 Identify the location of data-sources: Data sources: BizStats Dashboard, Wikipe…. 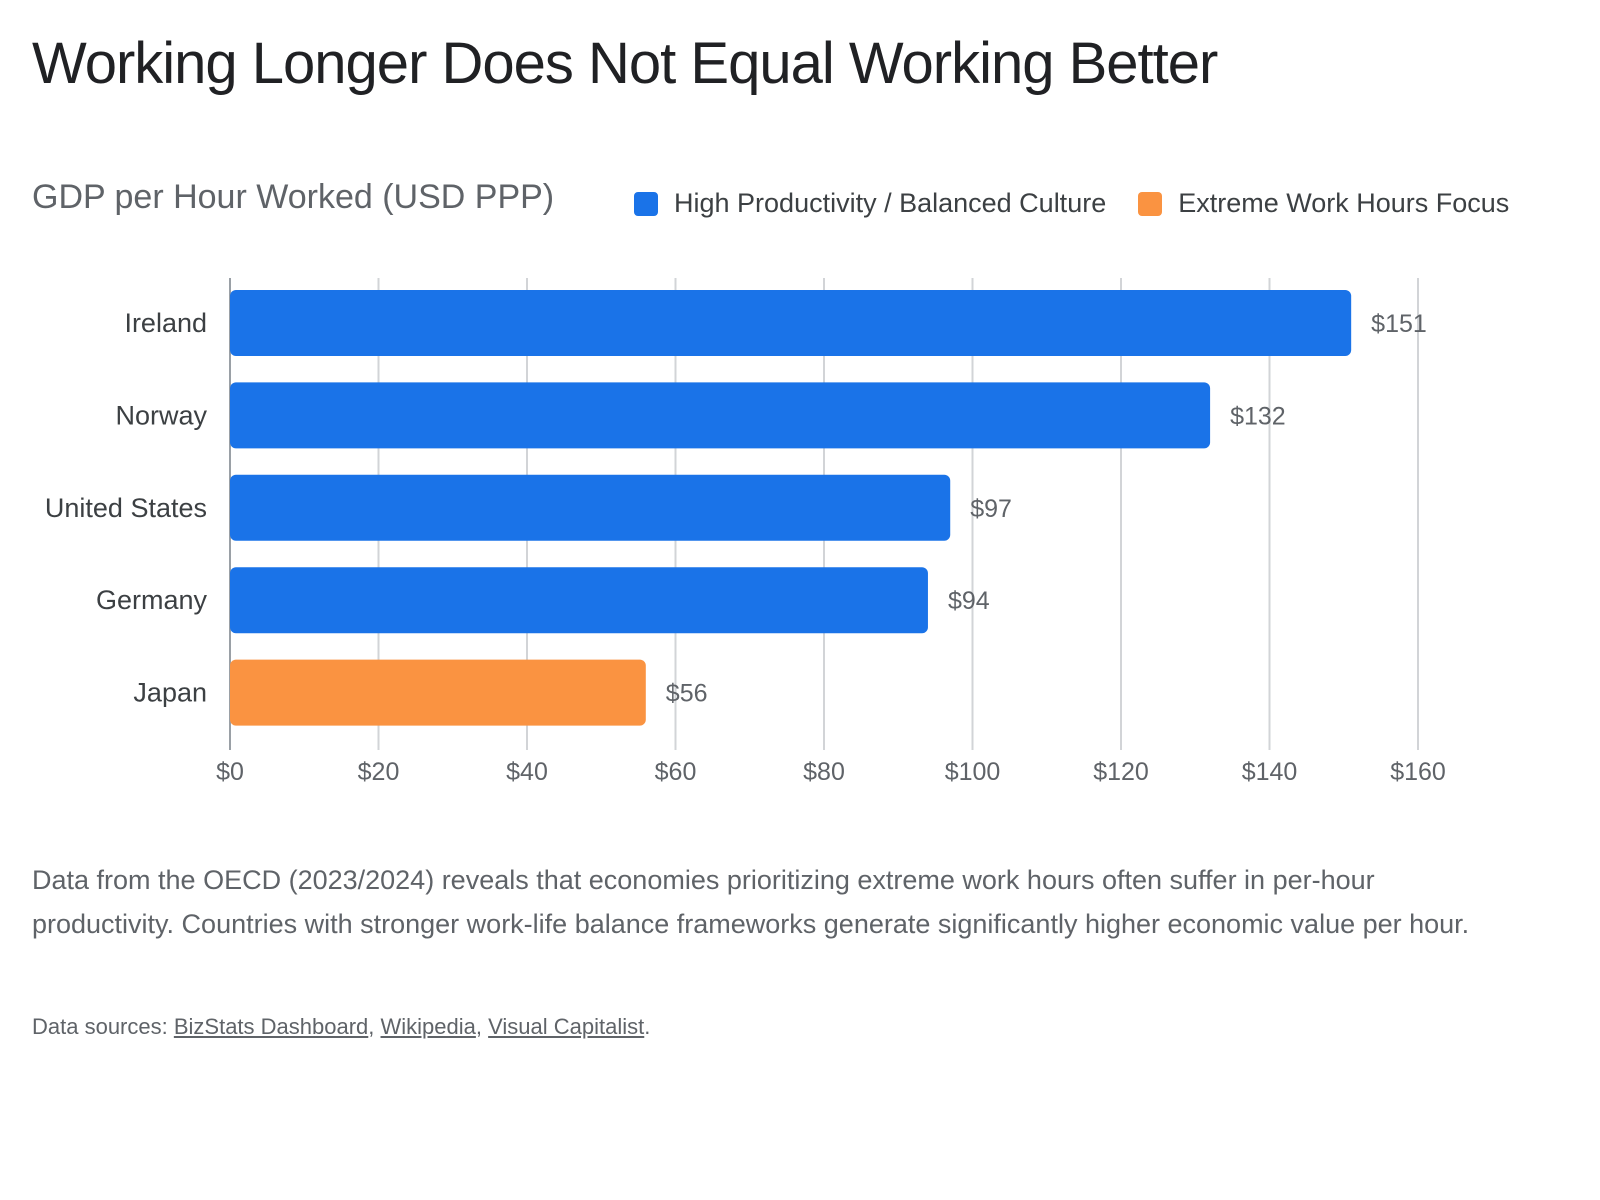
(341, 1027).